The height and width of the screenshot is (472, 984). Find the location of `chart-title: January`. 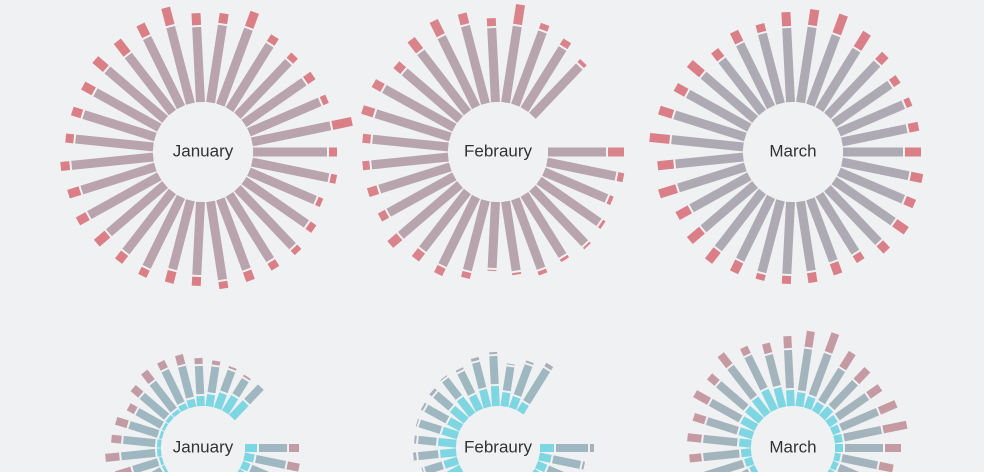

chart-title: January is located at coordinates (203, 446).